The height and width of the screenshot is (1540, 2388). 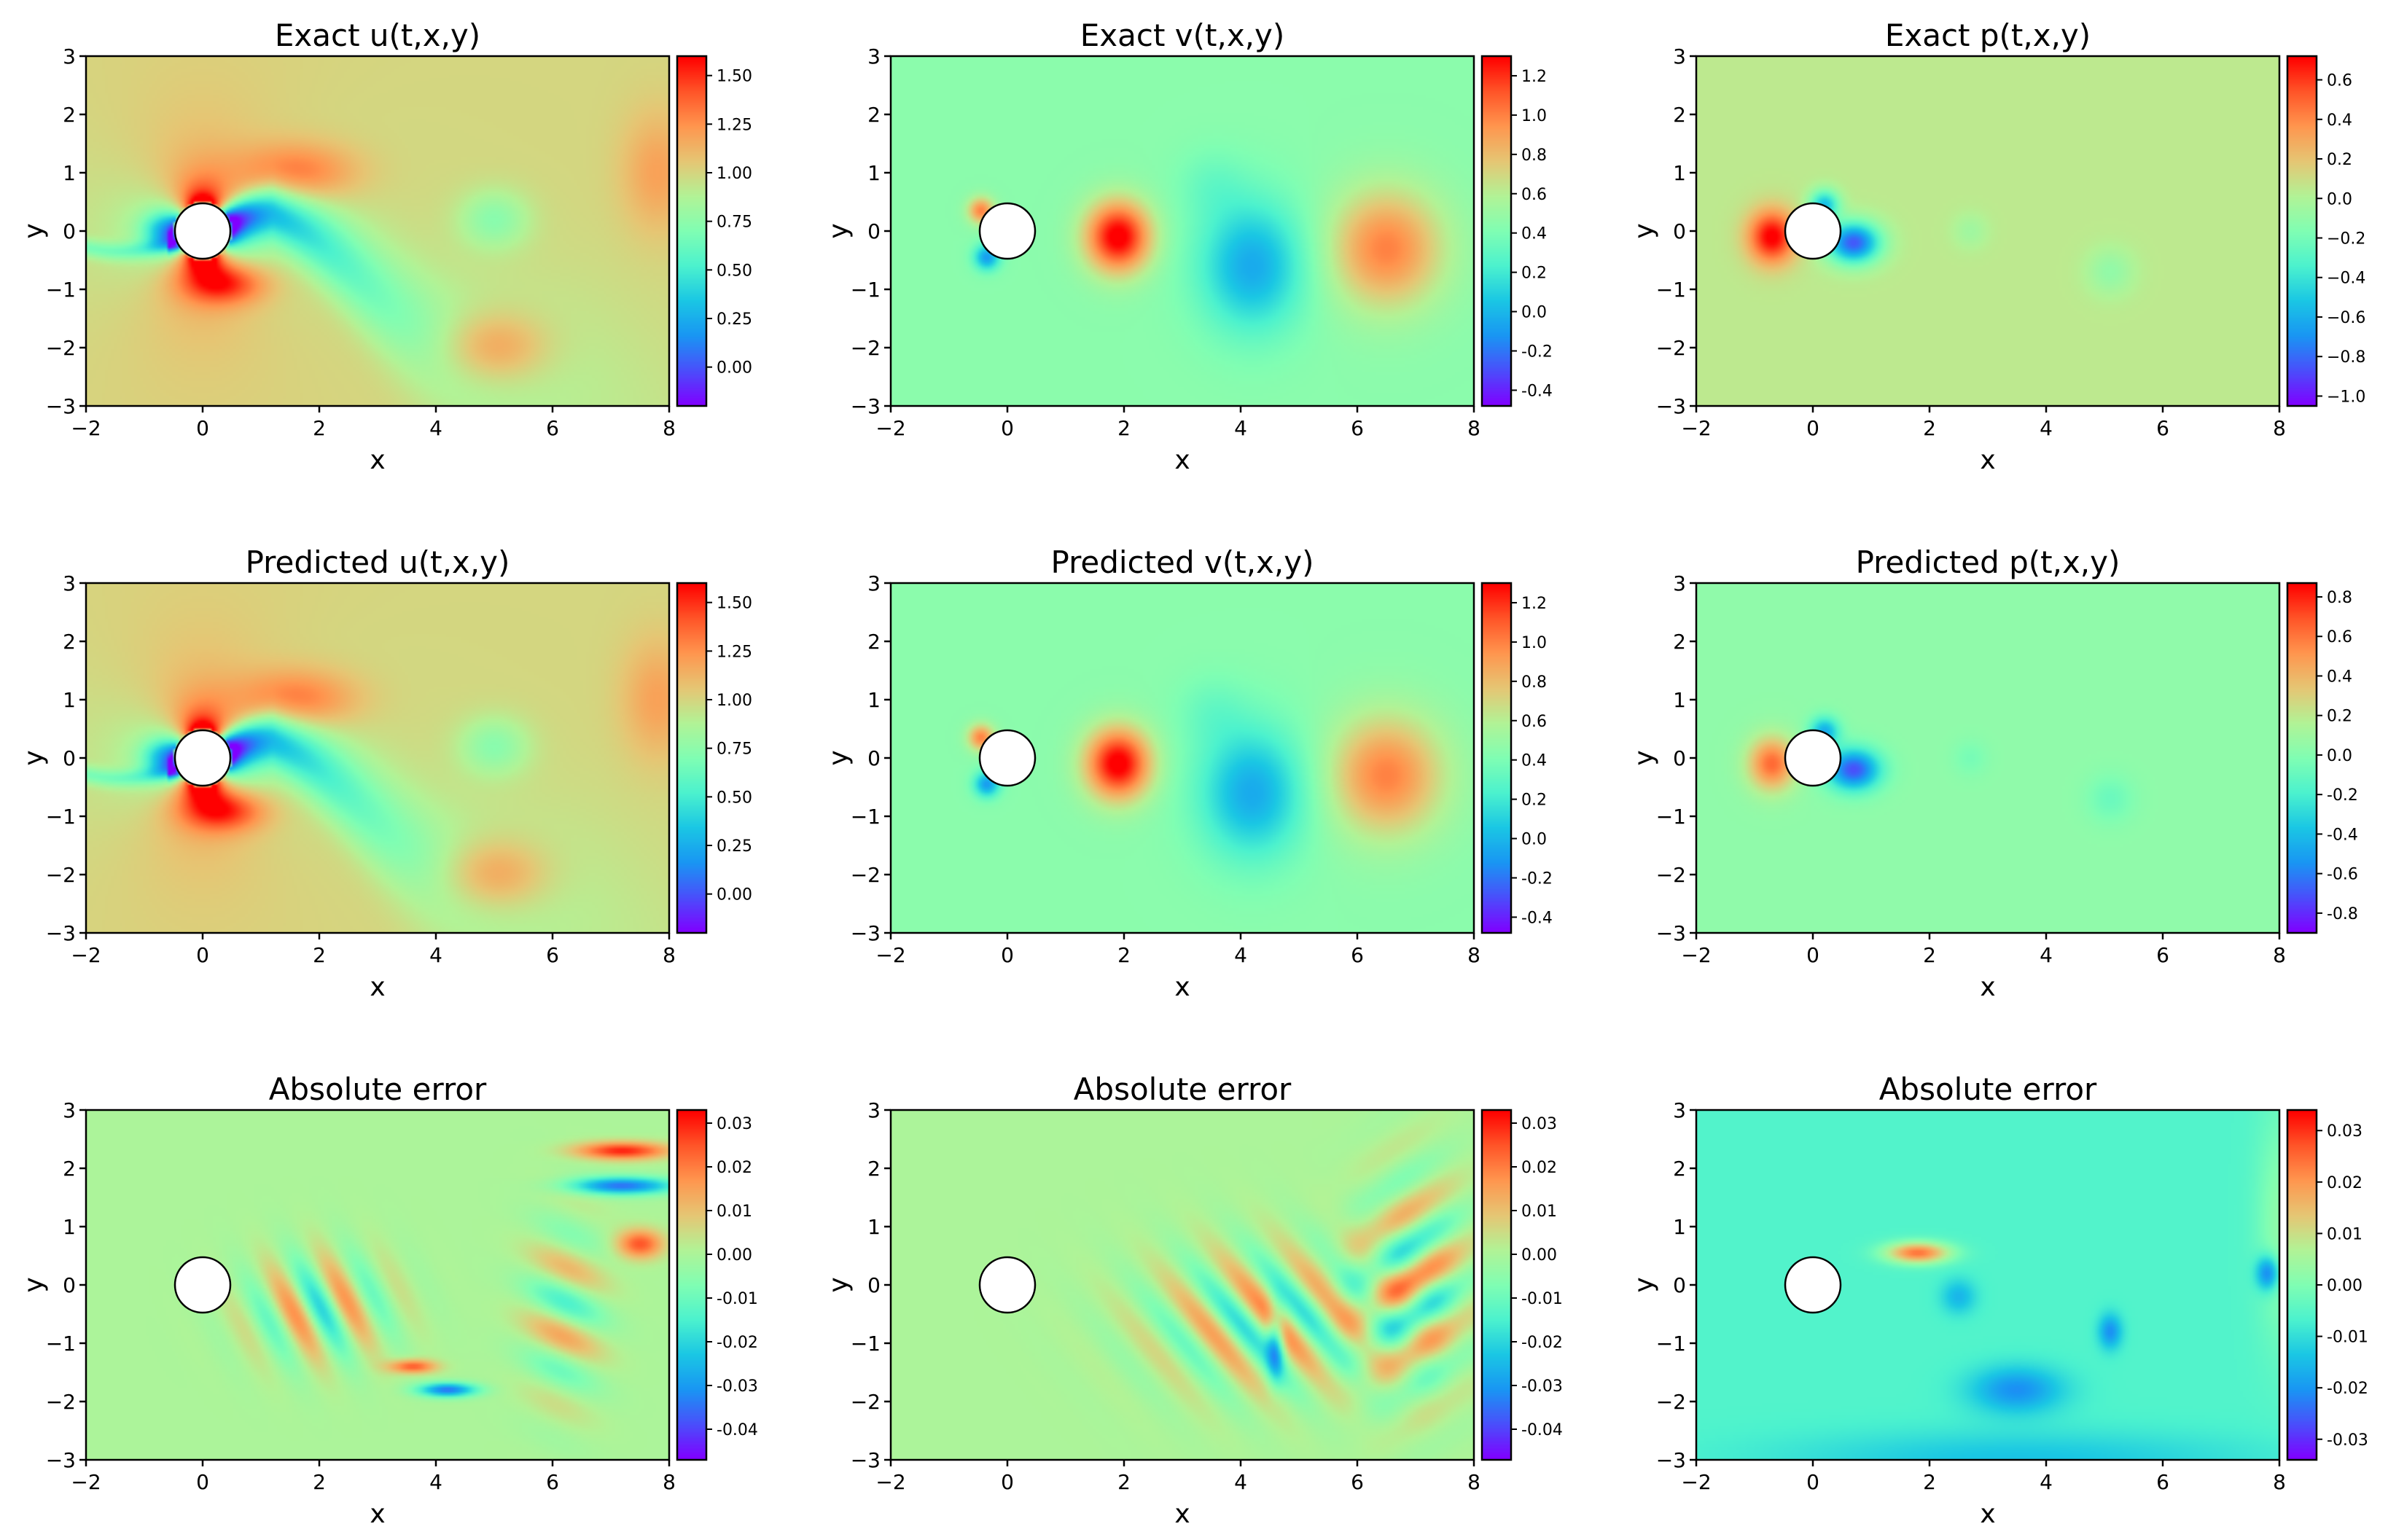 I want to click on chart-title: Exact v(t,x,y), so click(x=1182, y=35).